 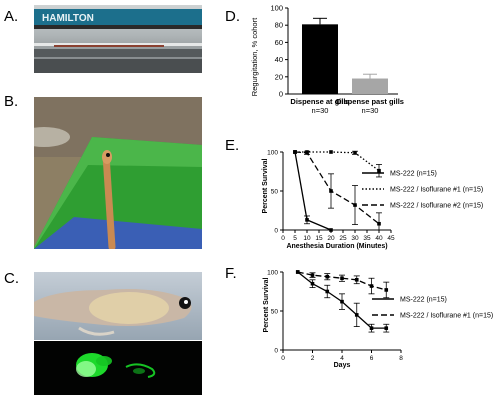 What do you see at coordinates (254, 56) in the screenshot?
I see `d-ylabel: Regurgitation, % cohort` at bounding box center [254, 56].